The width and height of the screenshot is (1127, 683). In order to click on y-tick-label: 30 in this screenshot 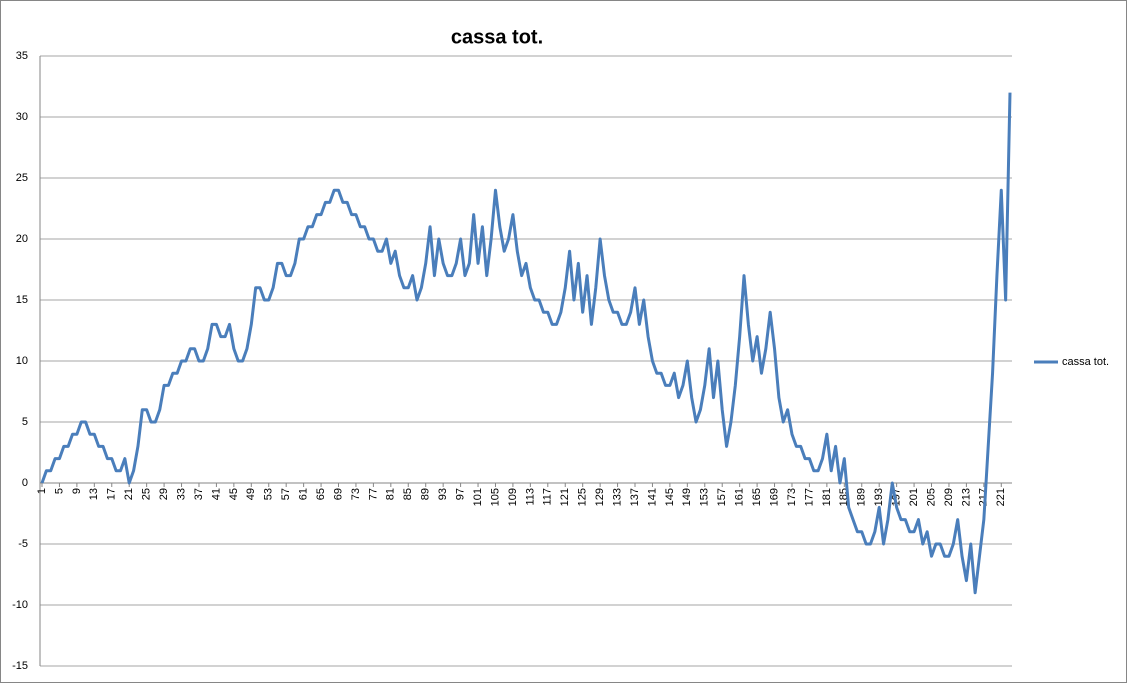, I will do `click(22, 117)`.